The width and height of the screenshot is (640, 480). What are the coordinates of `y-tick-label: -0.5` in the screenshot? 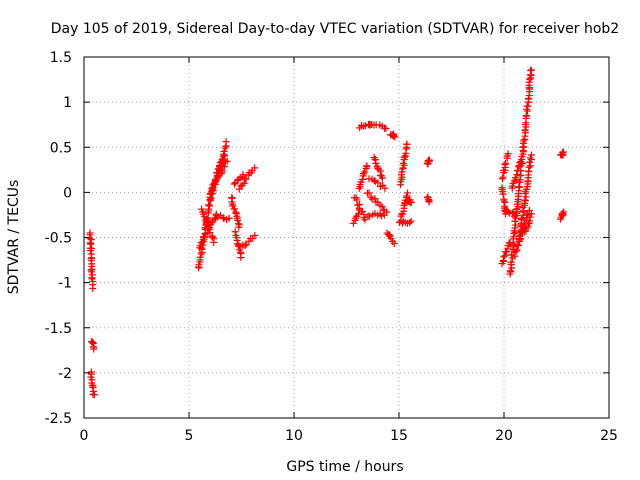 It's located at (58, 239).